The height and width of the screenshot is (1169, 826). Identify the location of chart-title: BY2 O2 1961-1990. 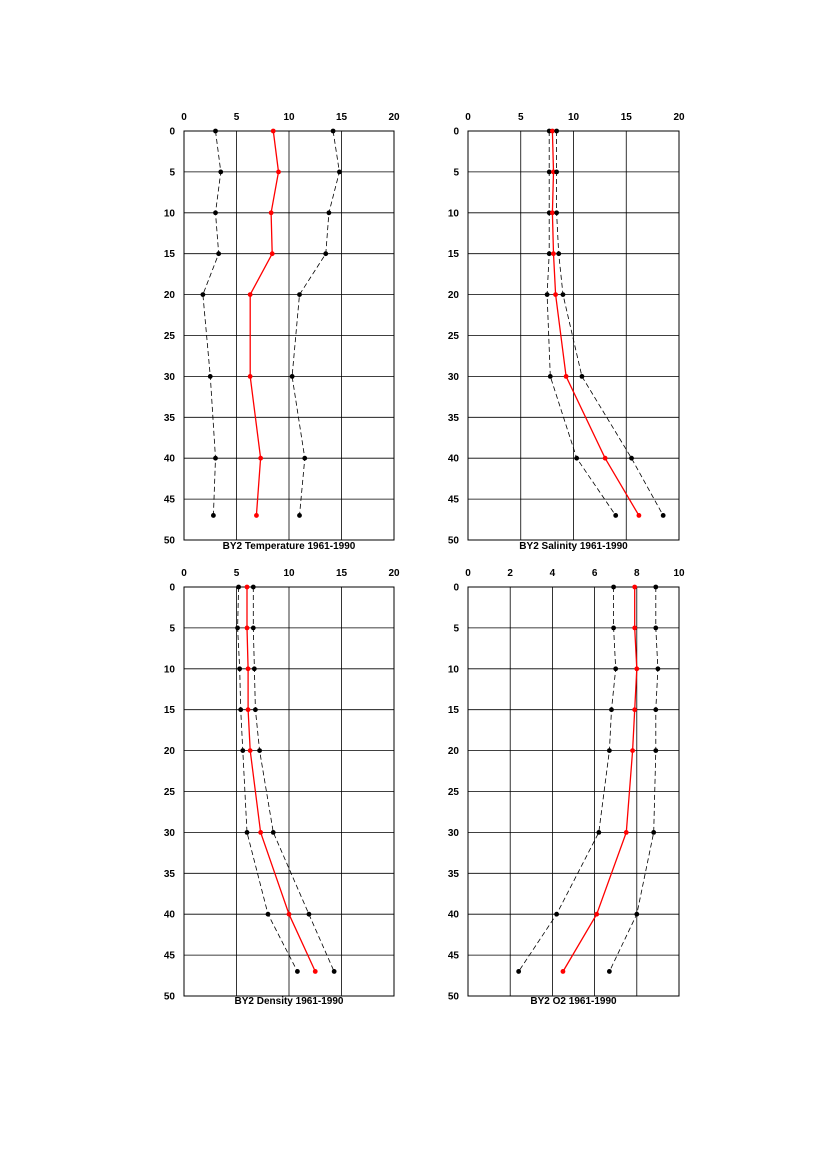
(573, 1001).